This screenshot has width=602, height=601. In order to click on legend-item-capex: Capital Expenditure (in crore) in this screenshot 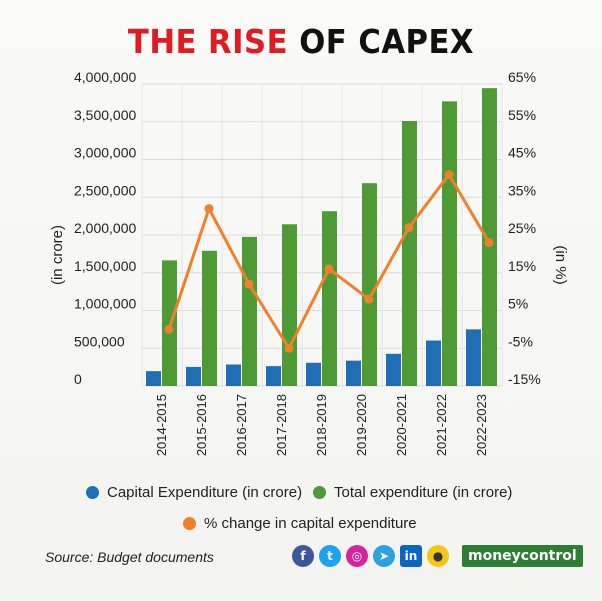, I will do `click(194, 492)`.